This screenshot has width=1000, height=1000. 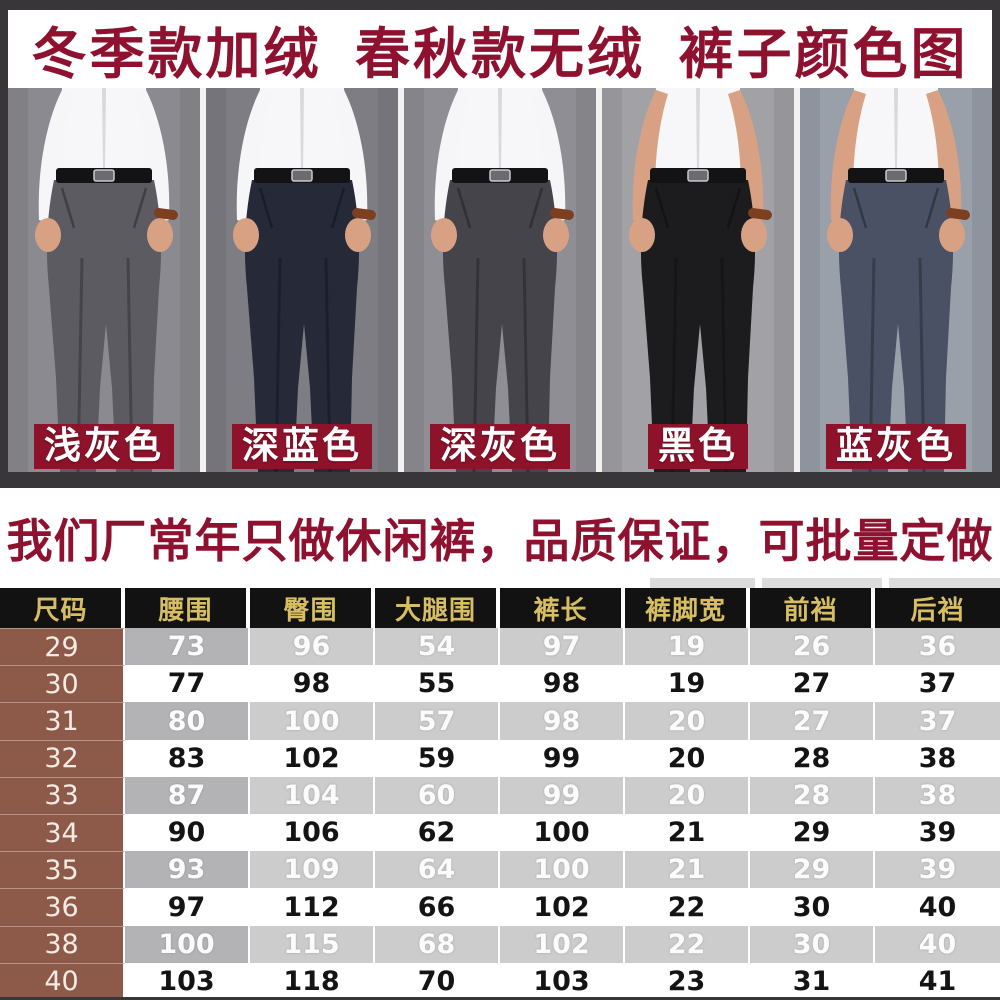 What do you see at coordinates (812, 758) in the screenshot?
I see `table-cell: 28` at bounding box center [812, 758].